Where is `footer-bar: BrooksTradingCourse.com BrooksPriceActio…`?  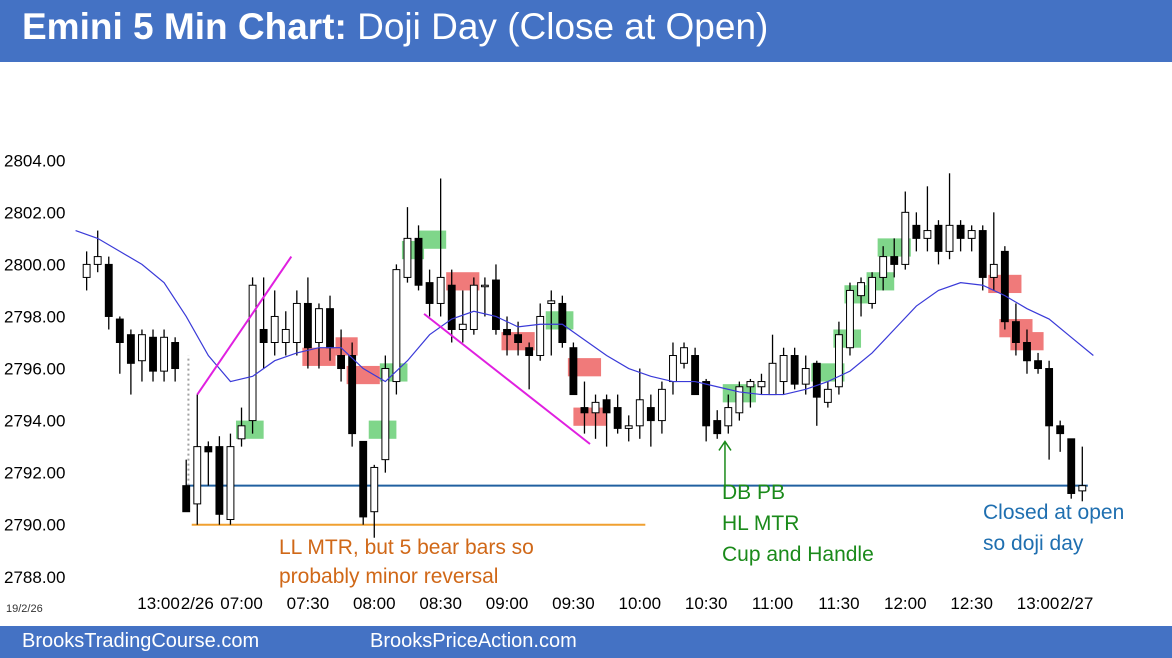
footer-bar: BrooksTradingCourse.com BrooksPriceActio… is located at coordinates (586, 642).